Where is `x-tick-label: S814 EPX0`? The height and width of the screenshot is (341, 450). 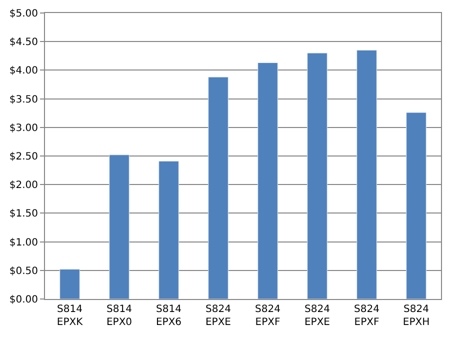 x-tick-label: S814 EPX0 is located at coordinates (119, 316).